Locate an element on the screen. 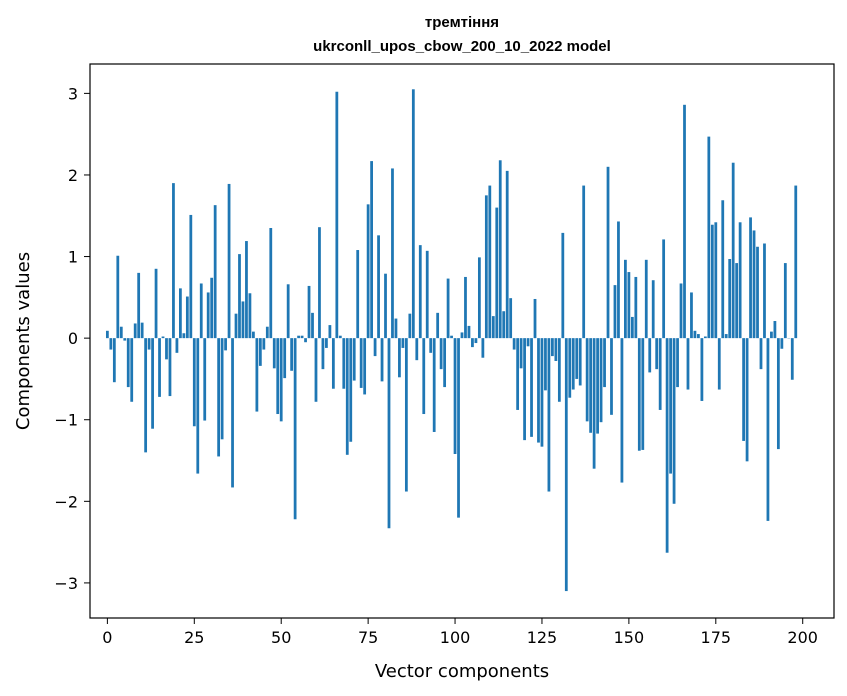 Image resolution: width=847 pixels, height=696 pixels. x-tick-label: 125 is located at coordinates (542, 637).